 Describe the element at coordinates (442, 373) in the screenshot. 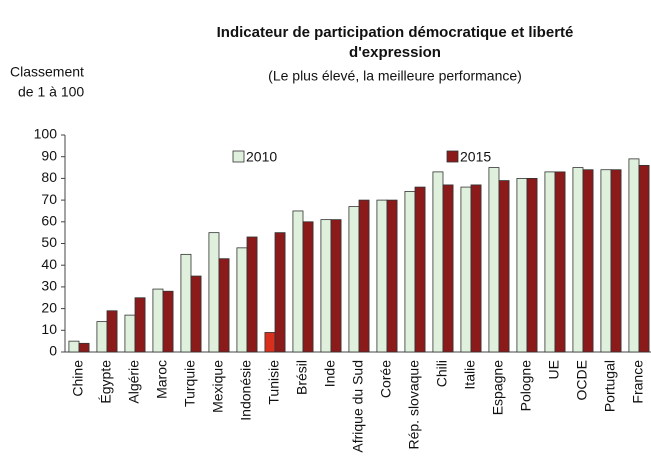

I see `x-tick-label: Chili` at that location.